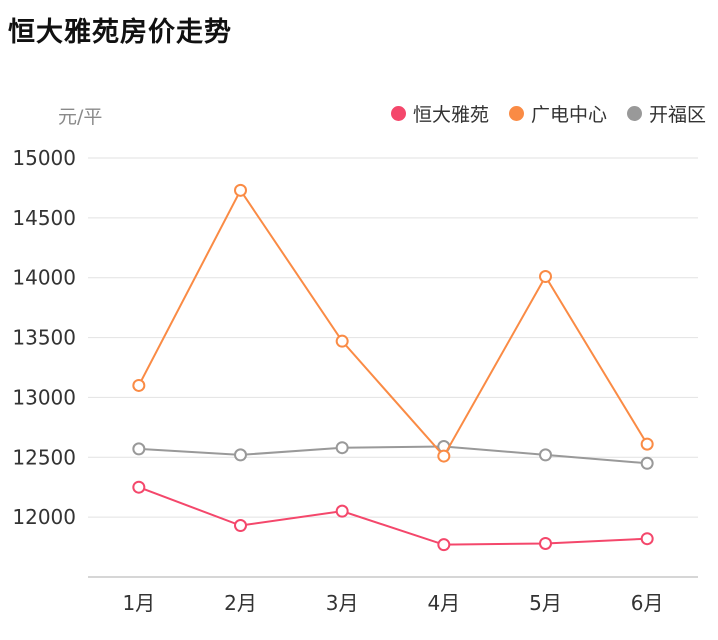 This screenshot has width=718, height=640. What do you see at coordinates (359, 114) in the screenshot?
I see `chart-header: 元/平 恒大雅苑 广电中心 开福区` at bounding box center [359, 114].